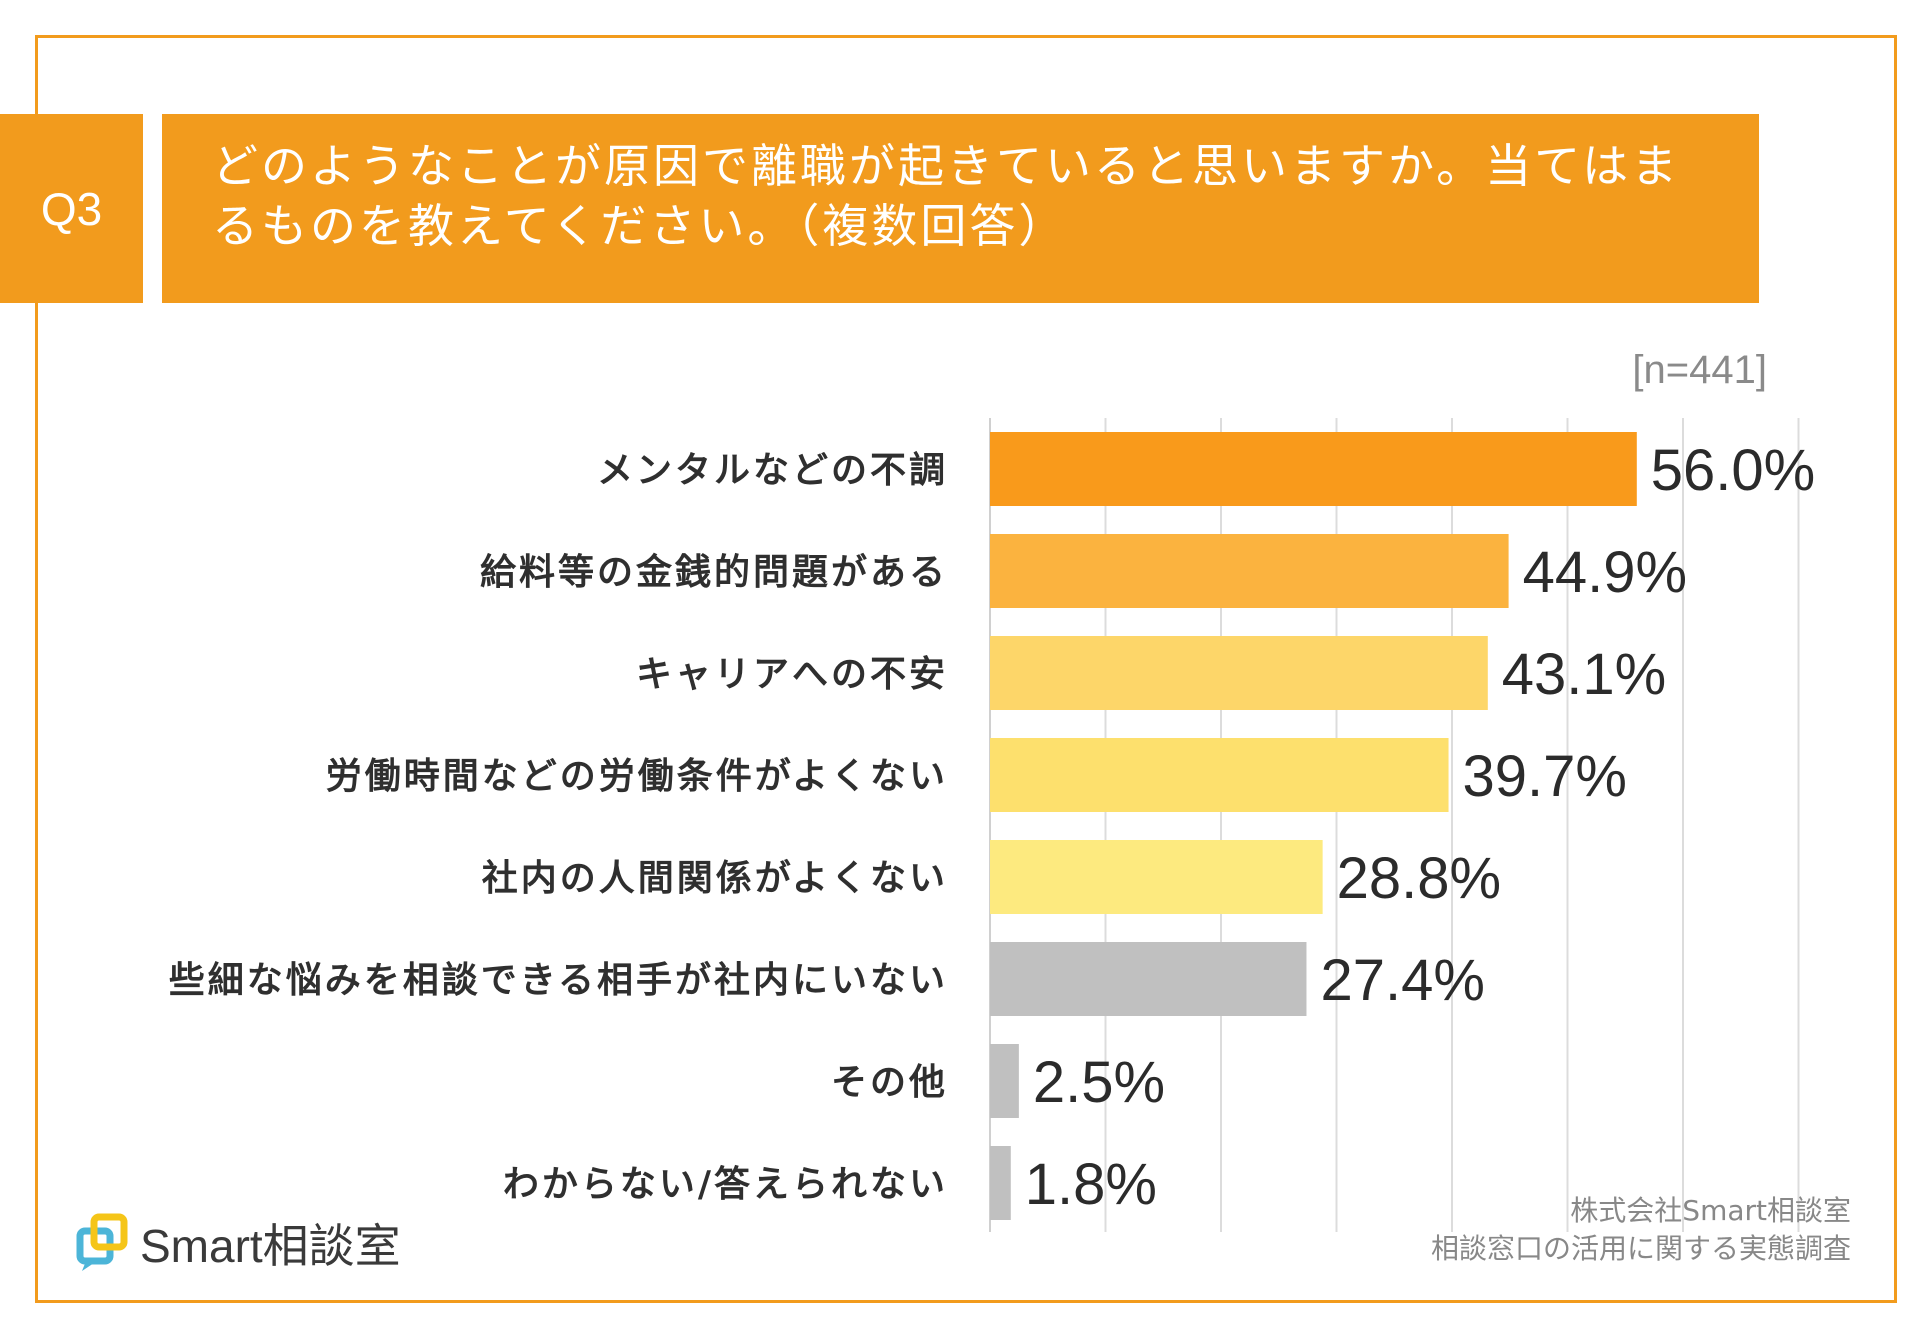  I want to click on value-label-6: 27.4%, so click(1402, 980).